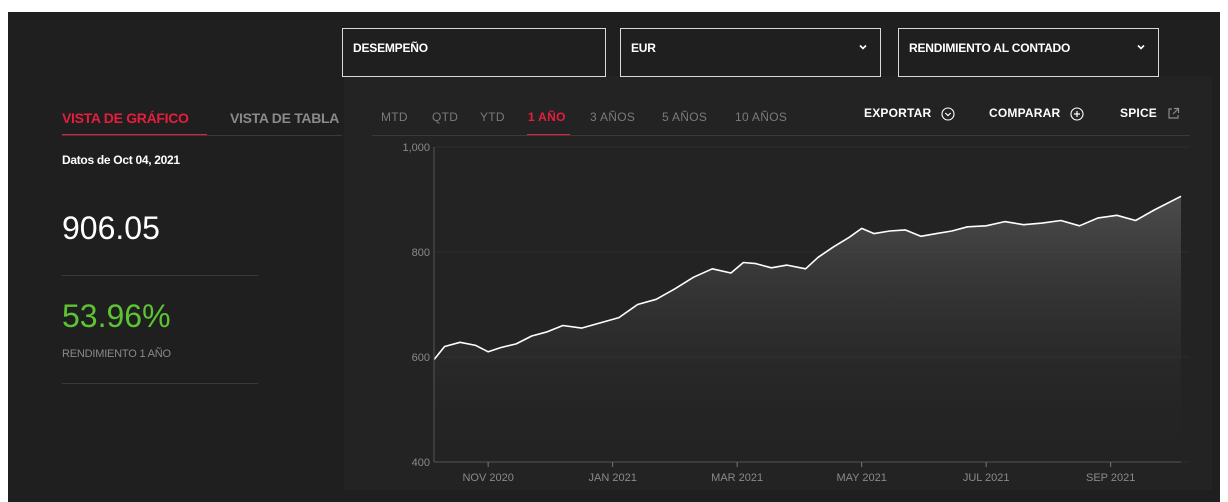 The width and height of the screenshot is (1228, 502). I want to click on y-tick-label: 400, so click(421, 463).